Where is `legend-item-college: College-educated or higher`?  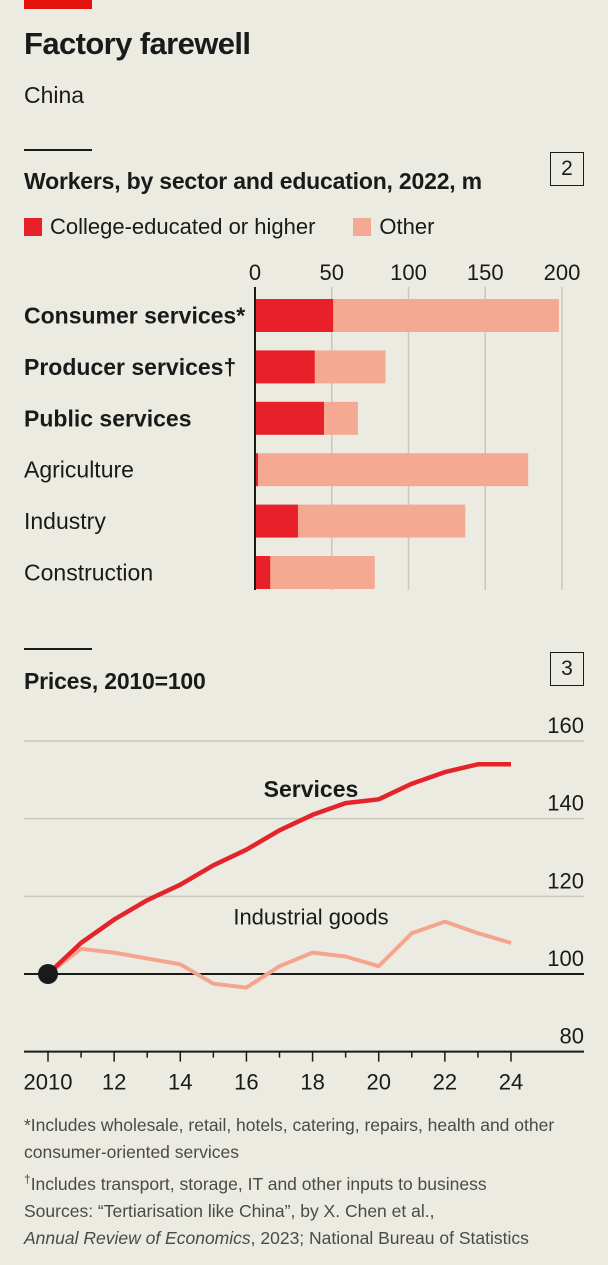 legend-item-college: College-educated or higher is located at coordinates (169, 227).